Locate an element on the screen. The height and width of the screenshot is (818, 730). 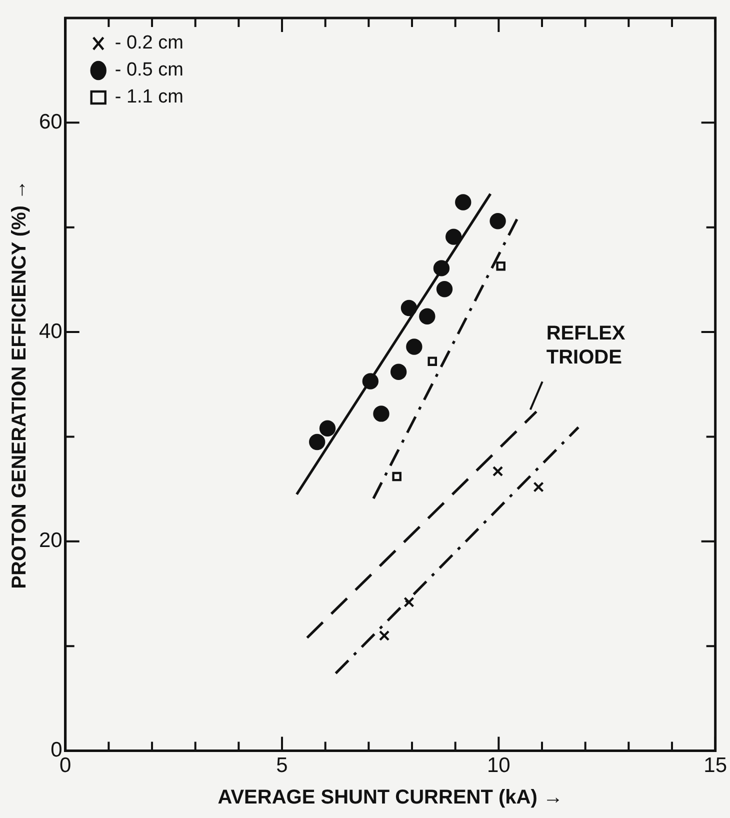
annotation: REFLEX TRIODE is located at coordinates (586, 345).